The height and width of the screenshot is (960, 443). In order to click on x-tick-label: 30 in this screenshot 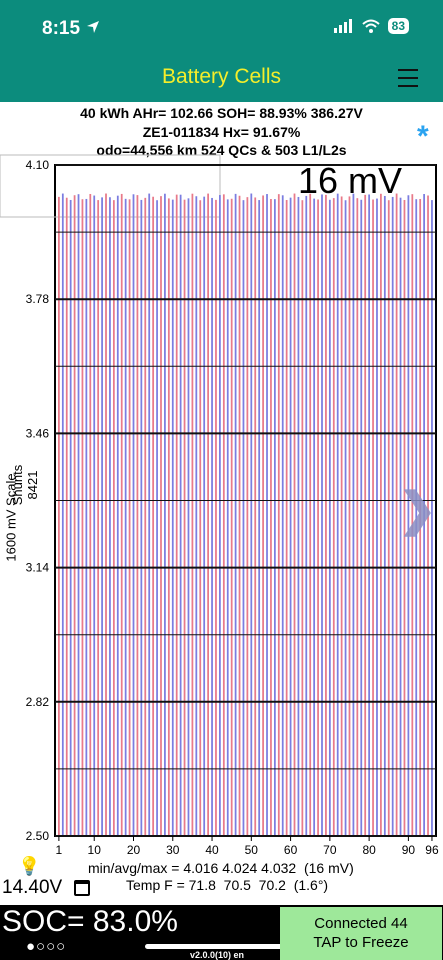, I will do `click(173, 850)`.